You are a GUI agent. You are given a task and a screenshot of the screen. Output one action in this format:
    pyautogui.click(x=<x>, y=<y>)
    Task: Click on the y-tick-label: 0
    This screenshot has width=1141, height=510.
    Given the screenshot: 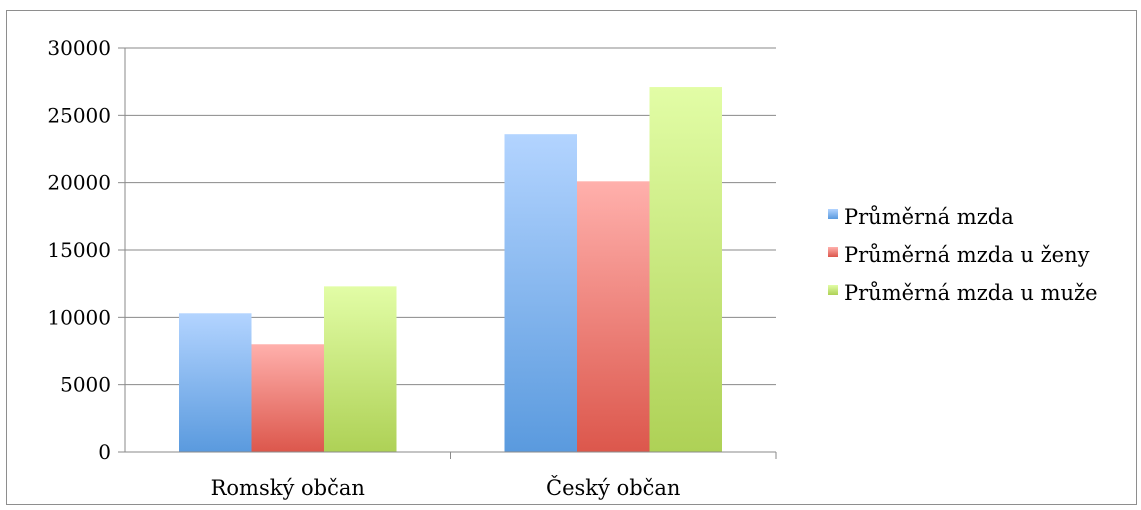 What is the action you would take?
    pyautogui.click(x=104, y=452)
    